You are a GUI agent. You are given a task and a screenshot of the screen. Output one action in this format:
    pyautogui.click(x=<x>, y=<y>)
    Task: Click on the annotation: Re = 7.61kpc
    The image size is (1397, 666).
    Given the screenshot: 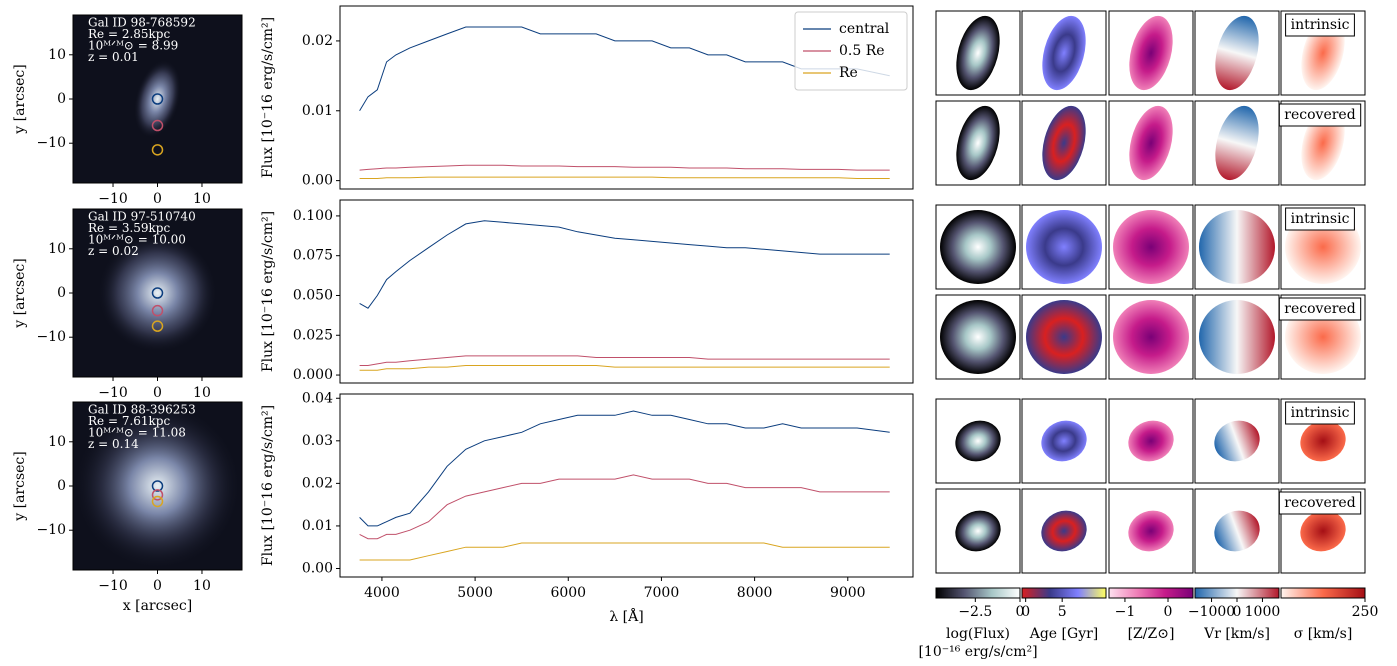 What is the action you would take?
    pyautogui.click(x=129, y=421)
    